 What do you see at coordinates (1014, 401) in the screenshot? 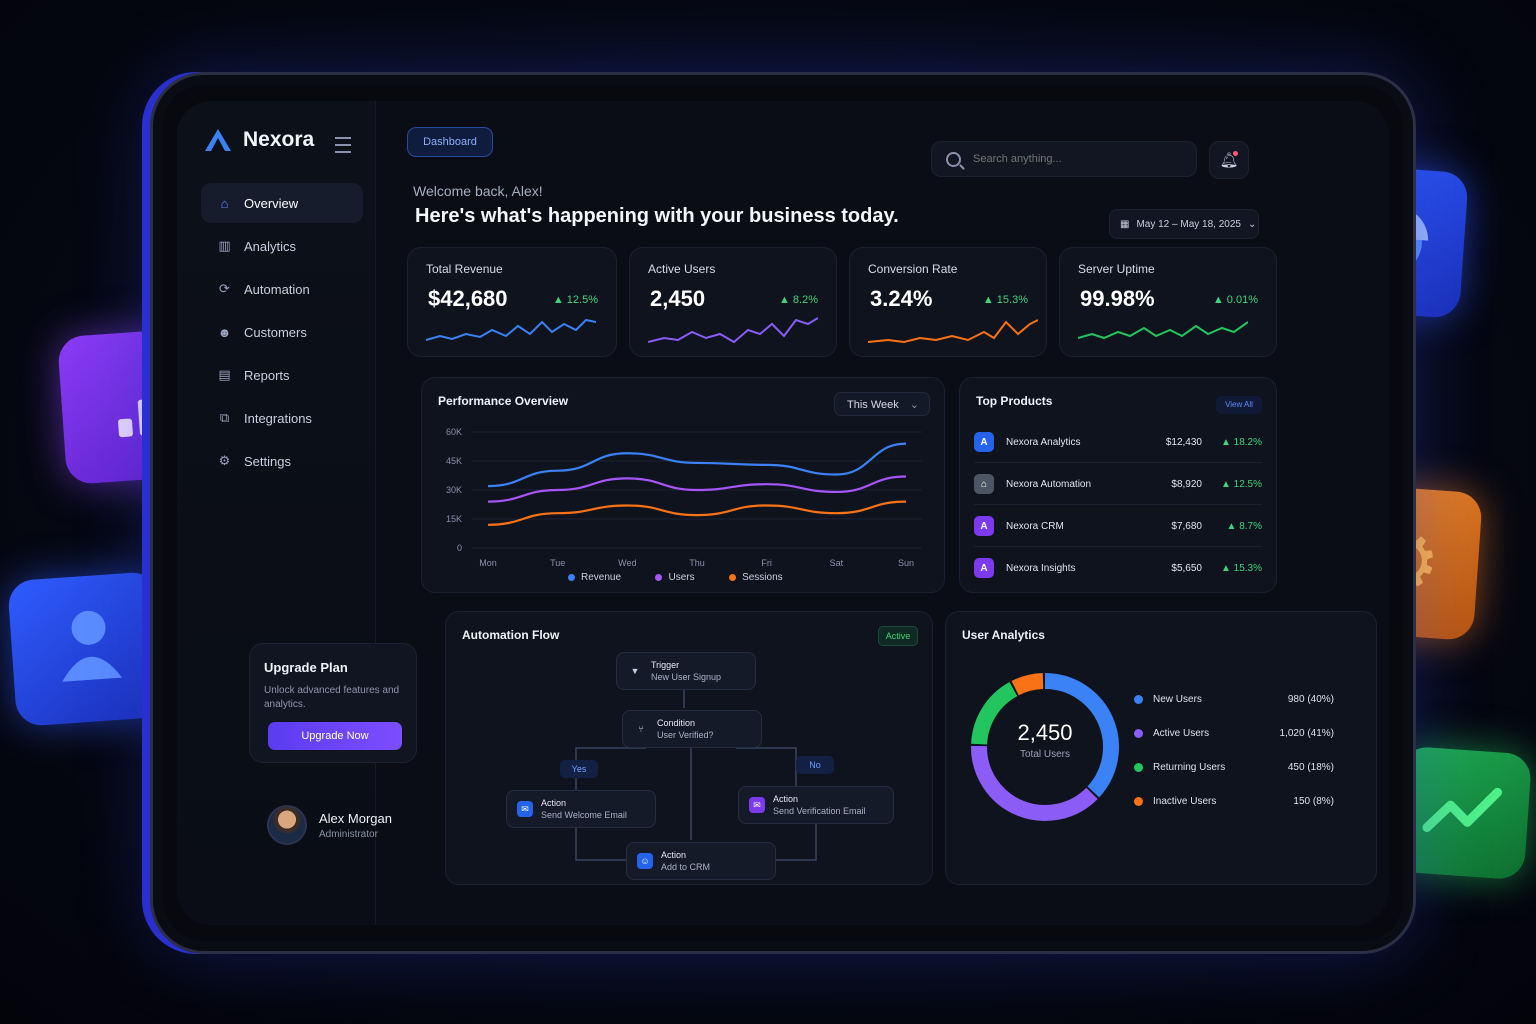
I see `card-title: Top Products` at bounding box center [1014, 401].